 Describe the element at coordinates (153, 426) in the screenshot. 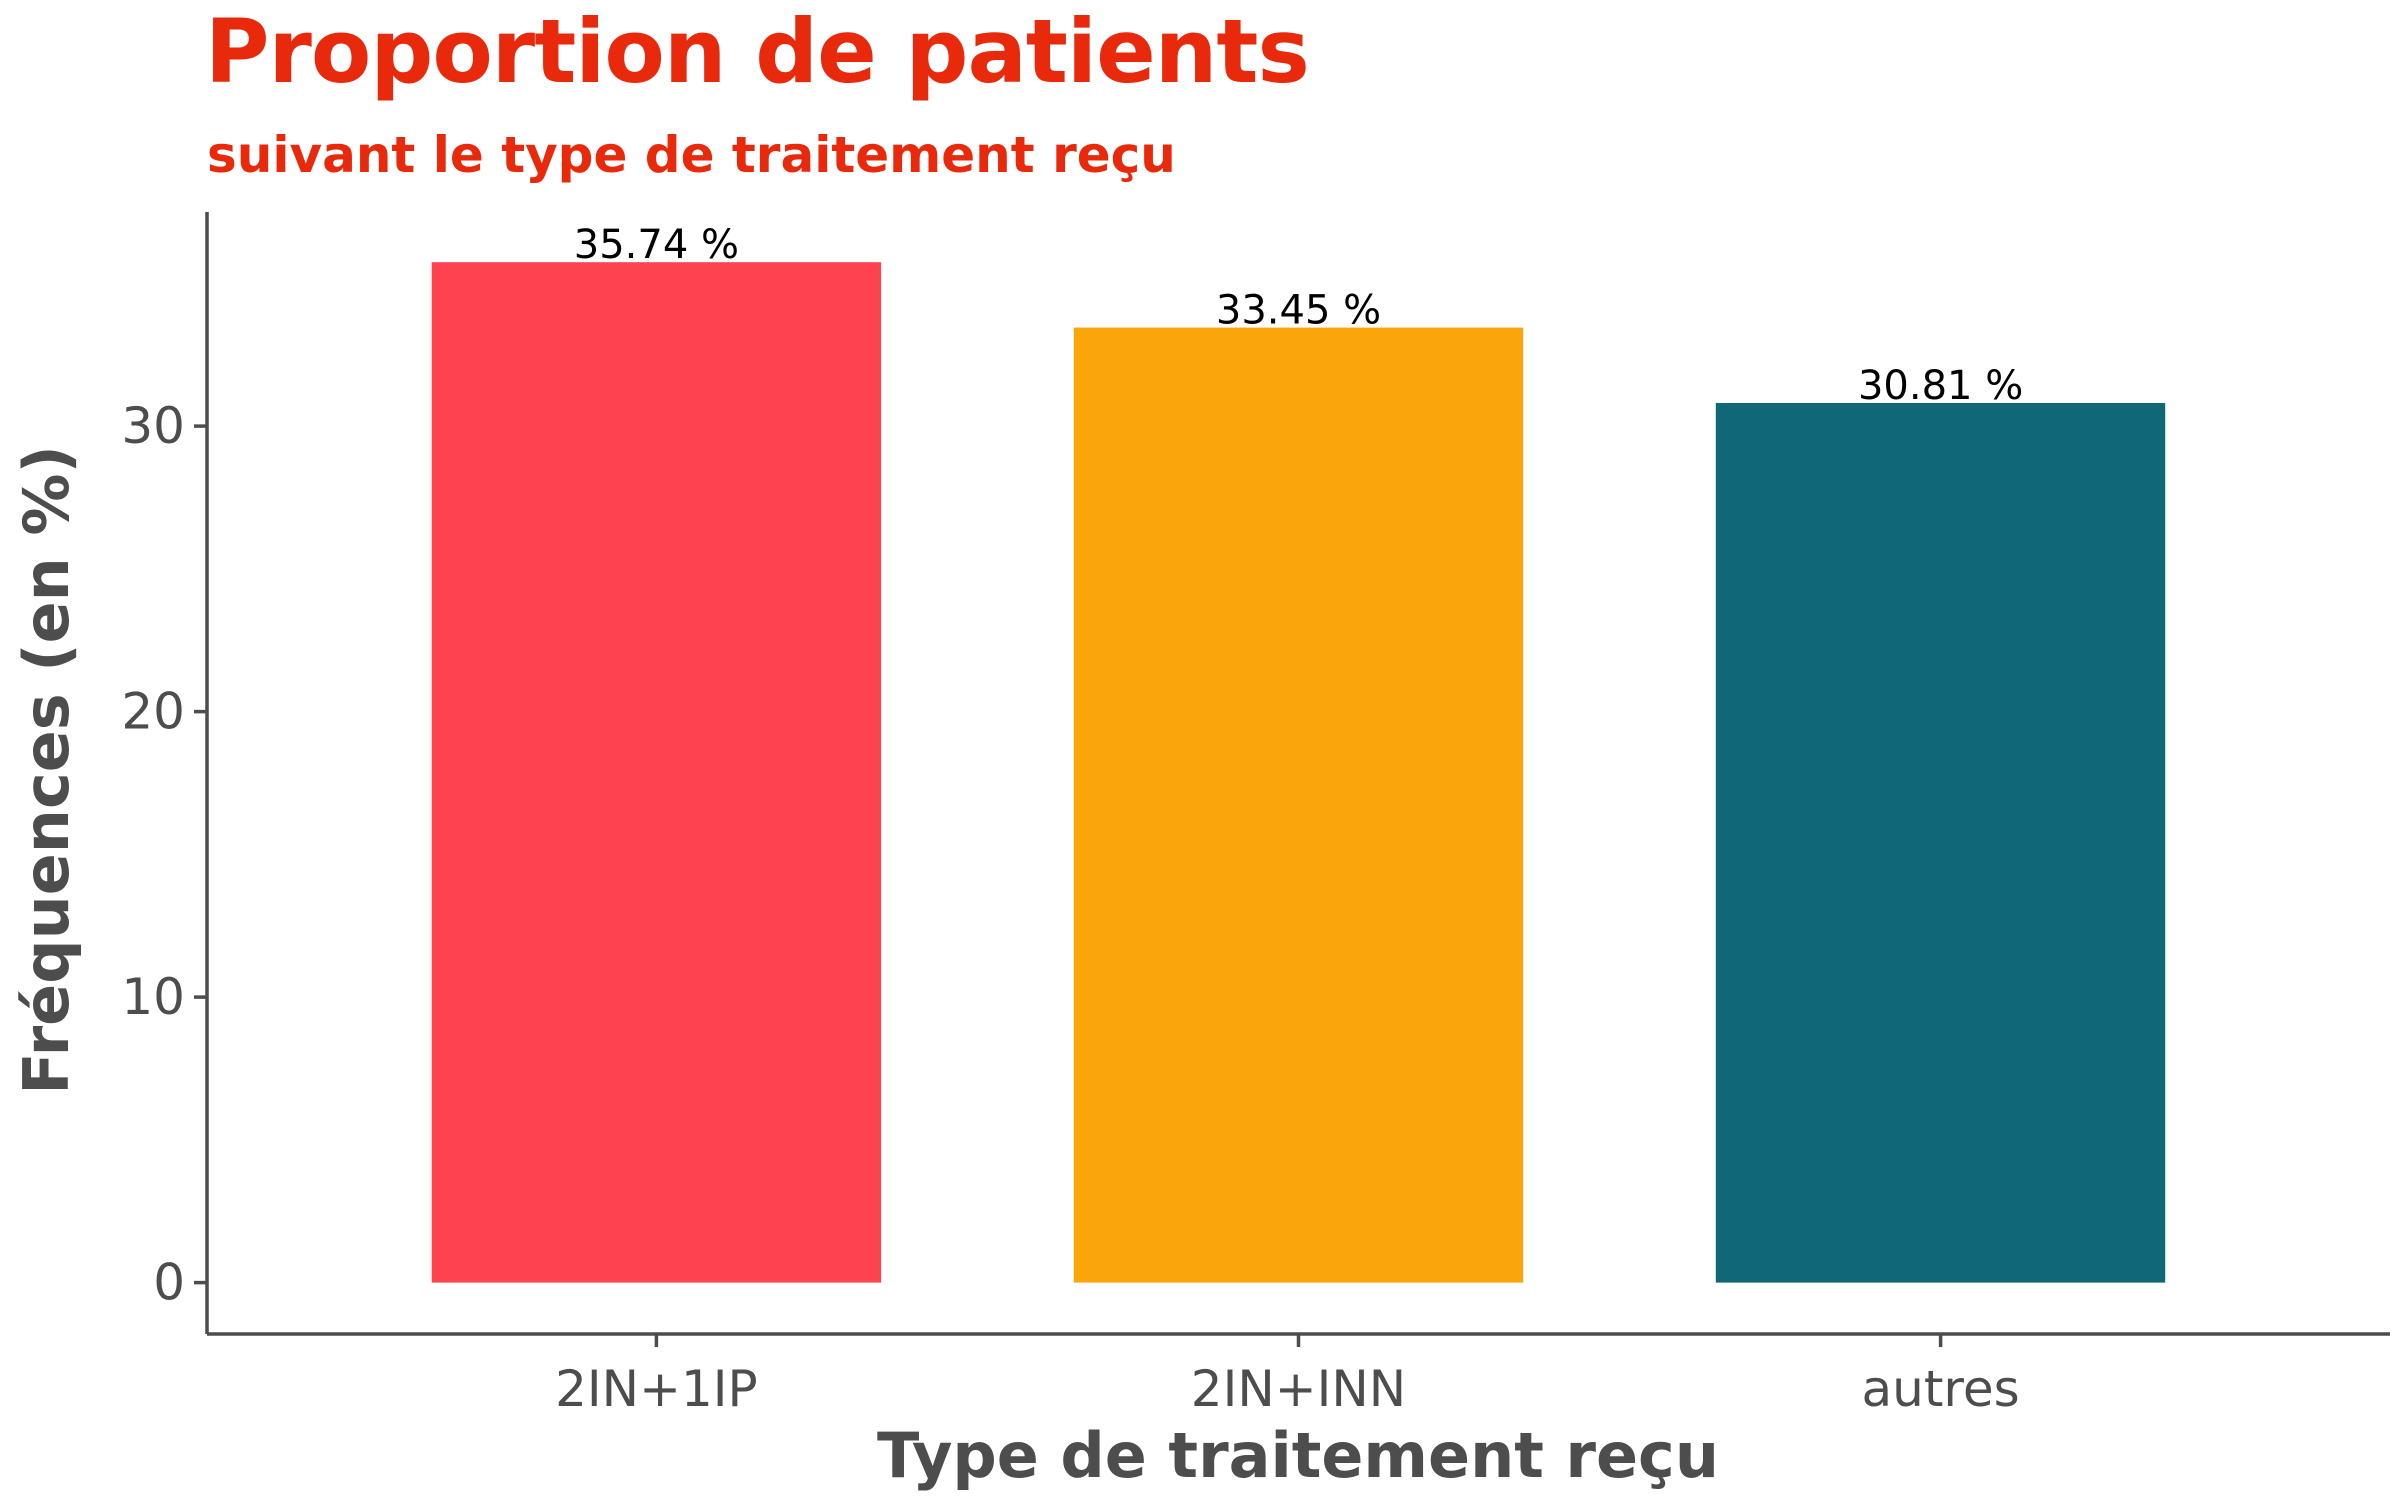

I see `y-tick-label: 30` at that location.